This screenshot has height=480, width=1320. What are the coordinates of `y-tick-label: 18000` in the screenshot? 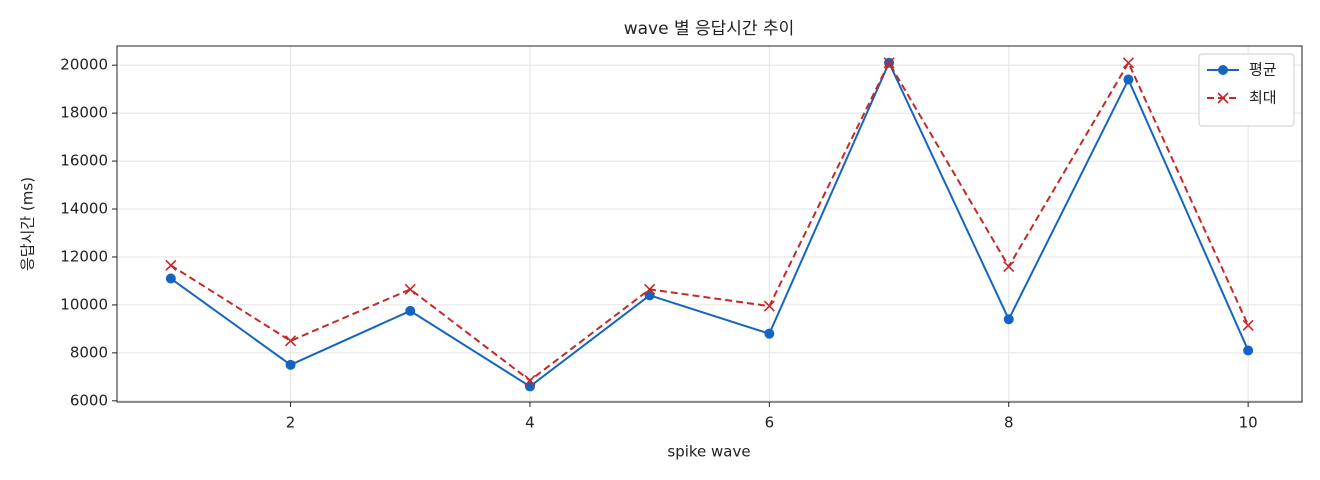 It's located at (84, 113).